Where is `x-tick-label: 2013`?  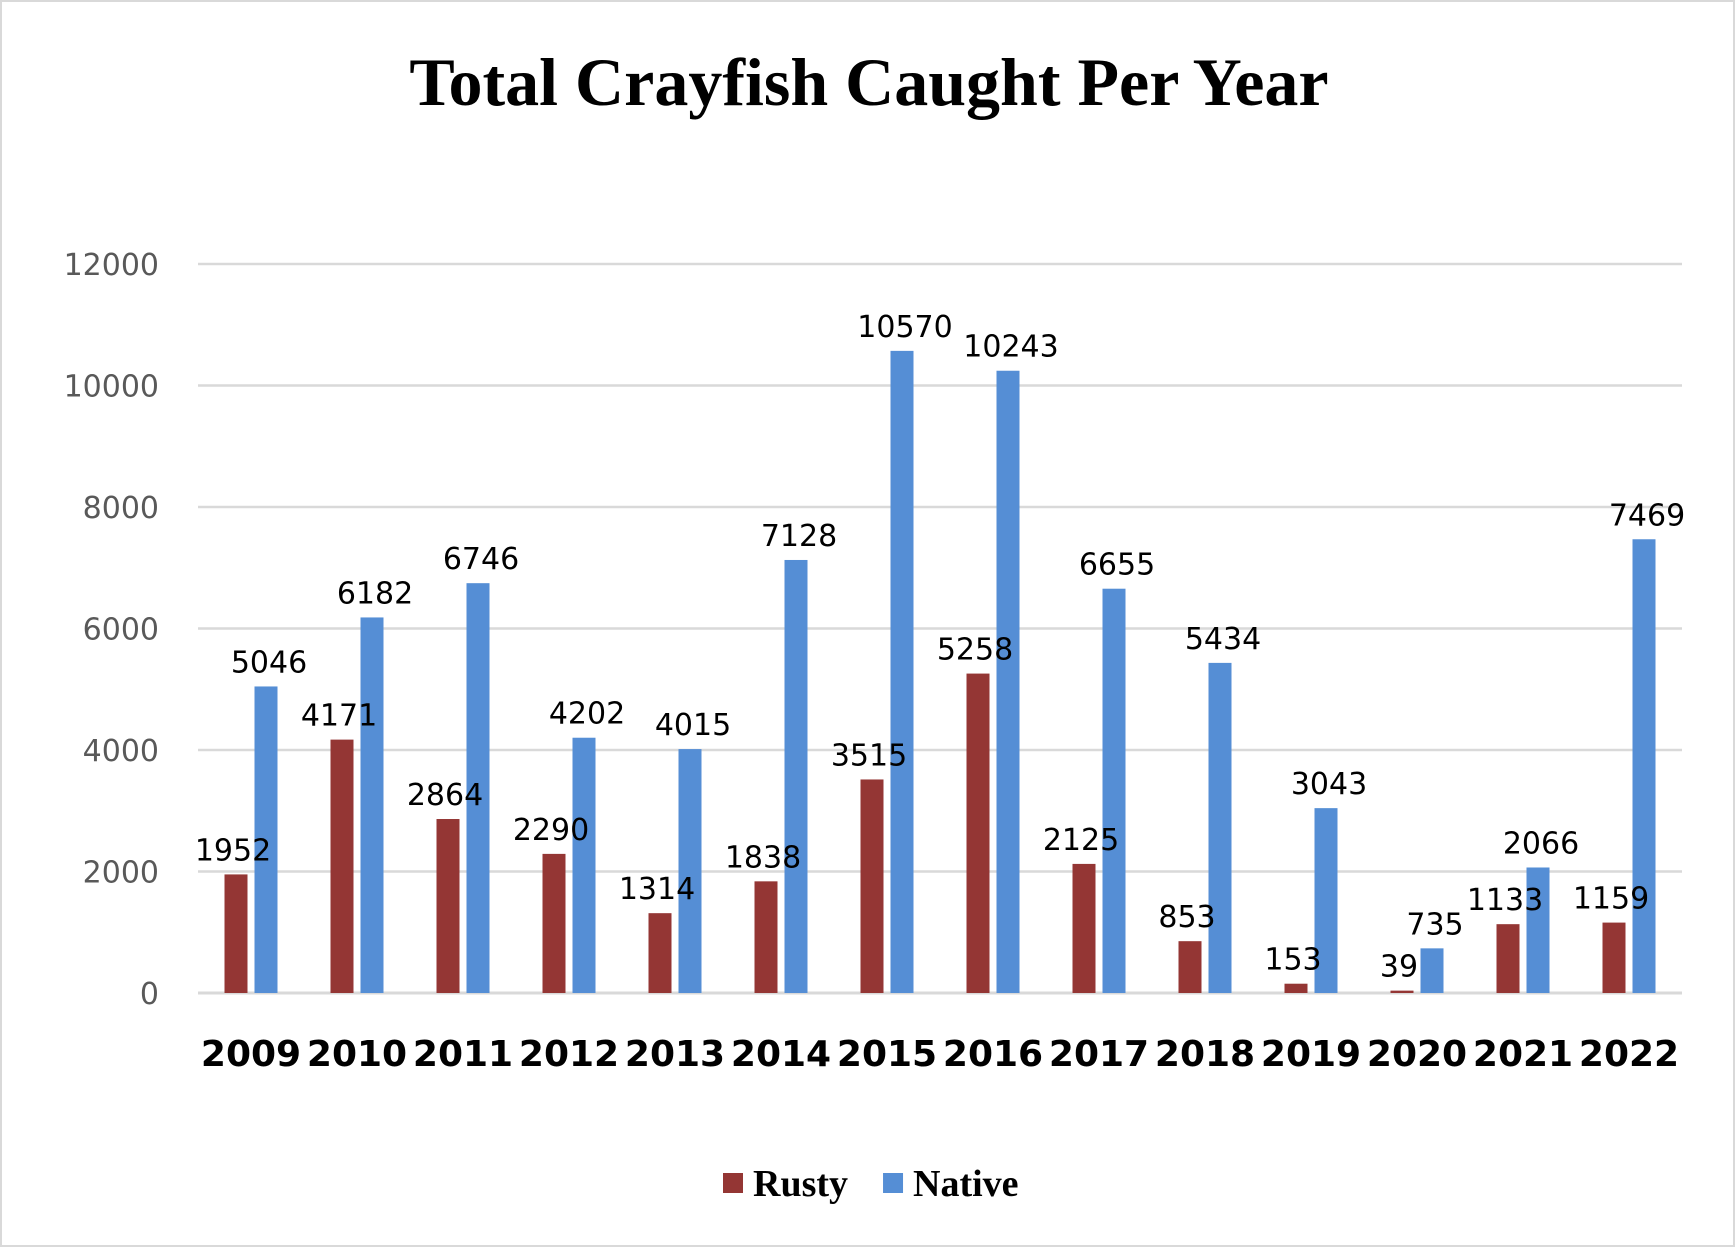 x-tick-label: 2013 is located at coordinates (675, 1054).